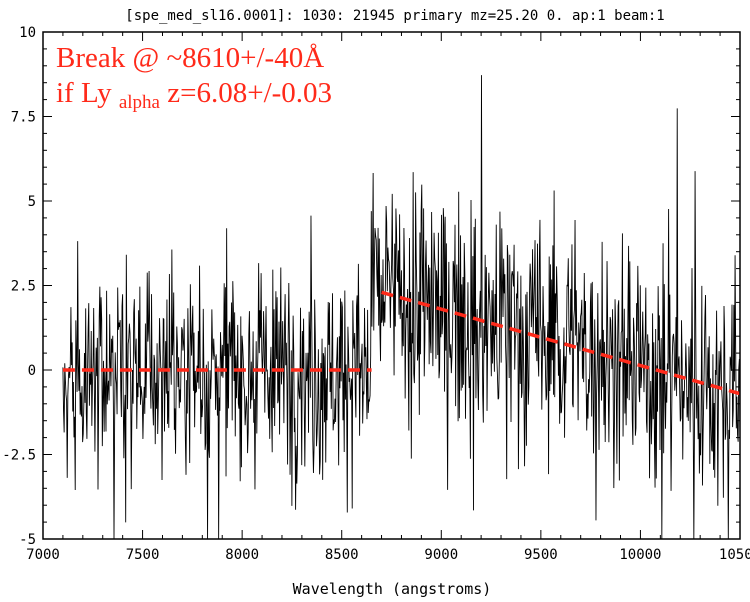  I want to click on fit-line-red-side, so click(561, 343).